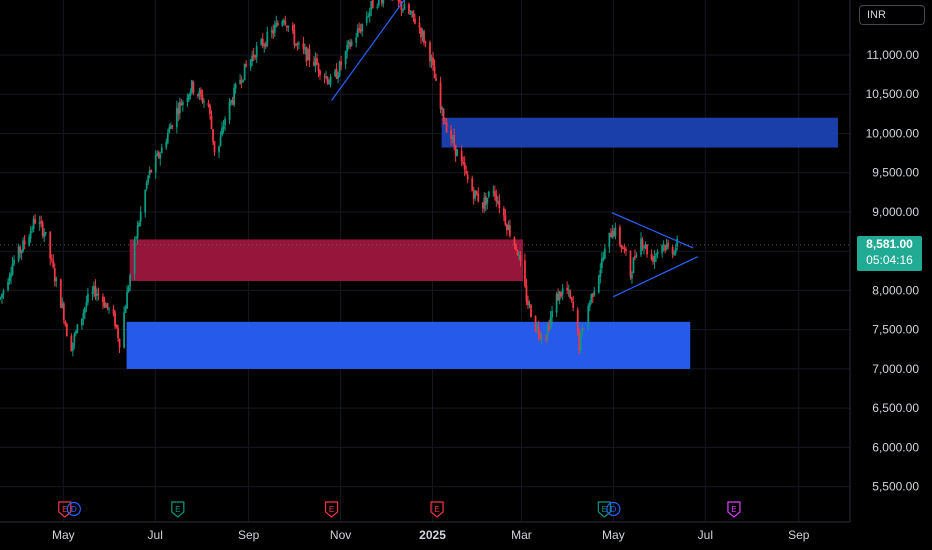  I want to click on price-tick-label: 7,000.00, so click(895, 369).